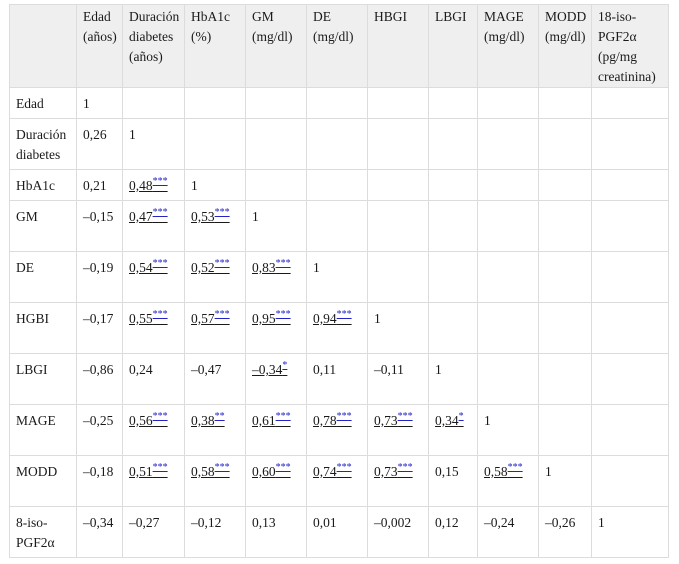  What do you see at coordinates (215, 277) in the screenshot?
I see `table-cell: 0,52***` at bounding box center [215, 277].